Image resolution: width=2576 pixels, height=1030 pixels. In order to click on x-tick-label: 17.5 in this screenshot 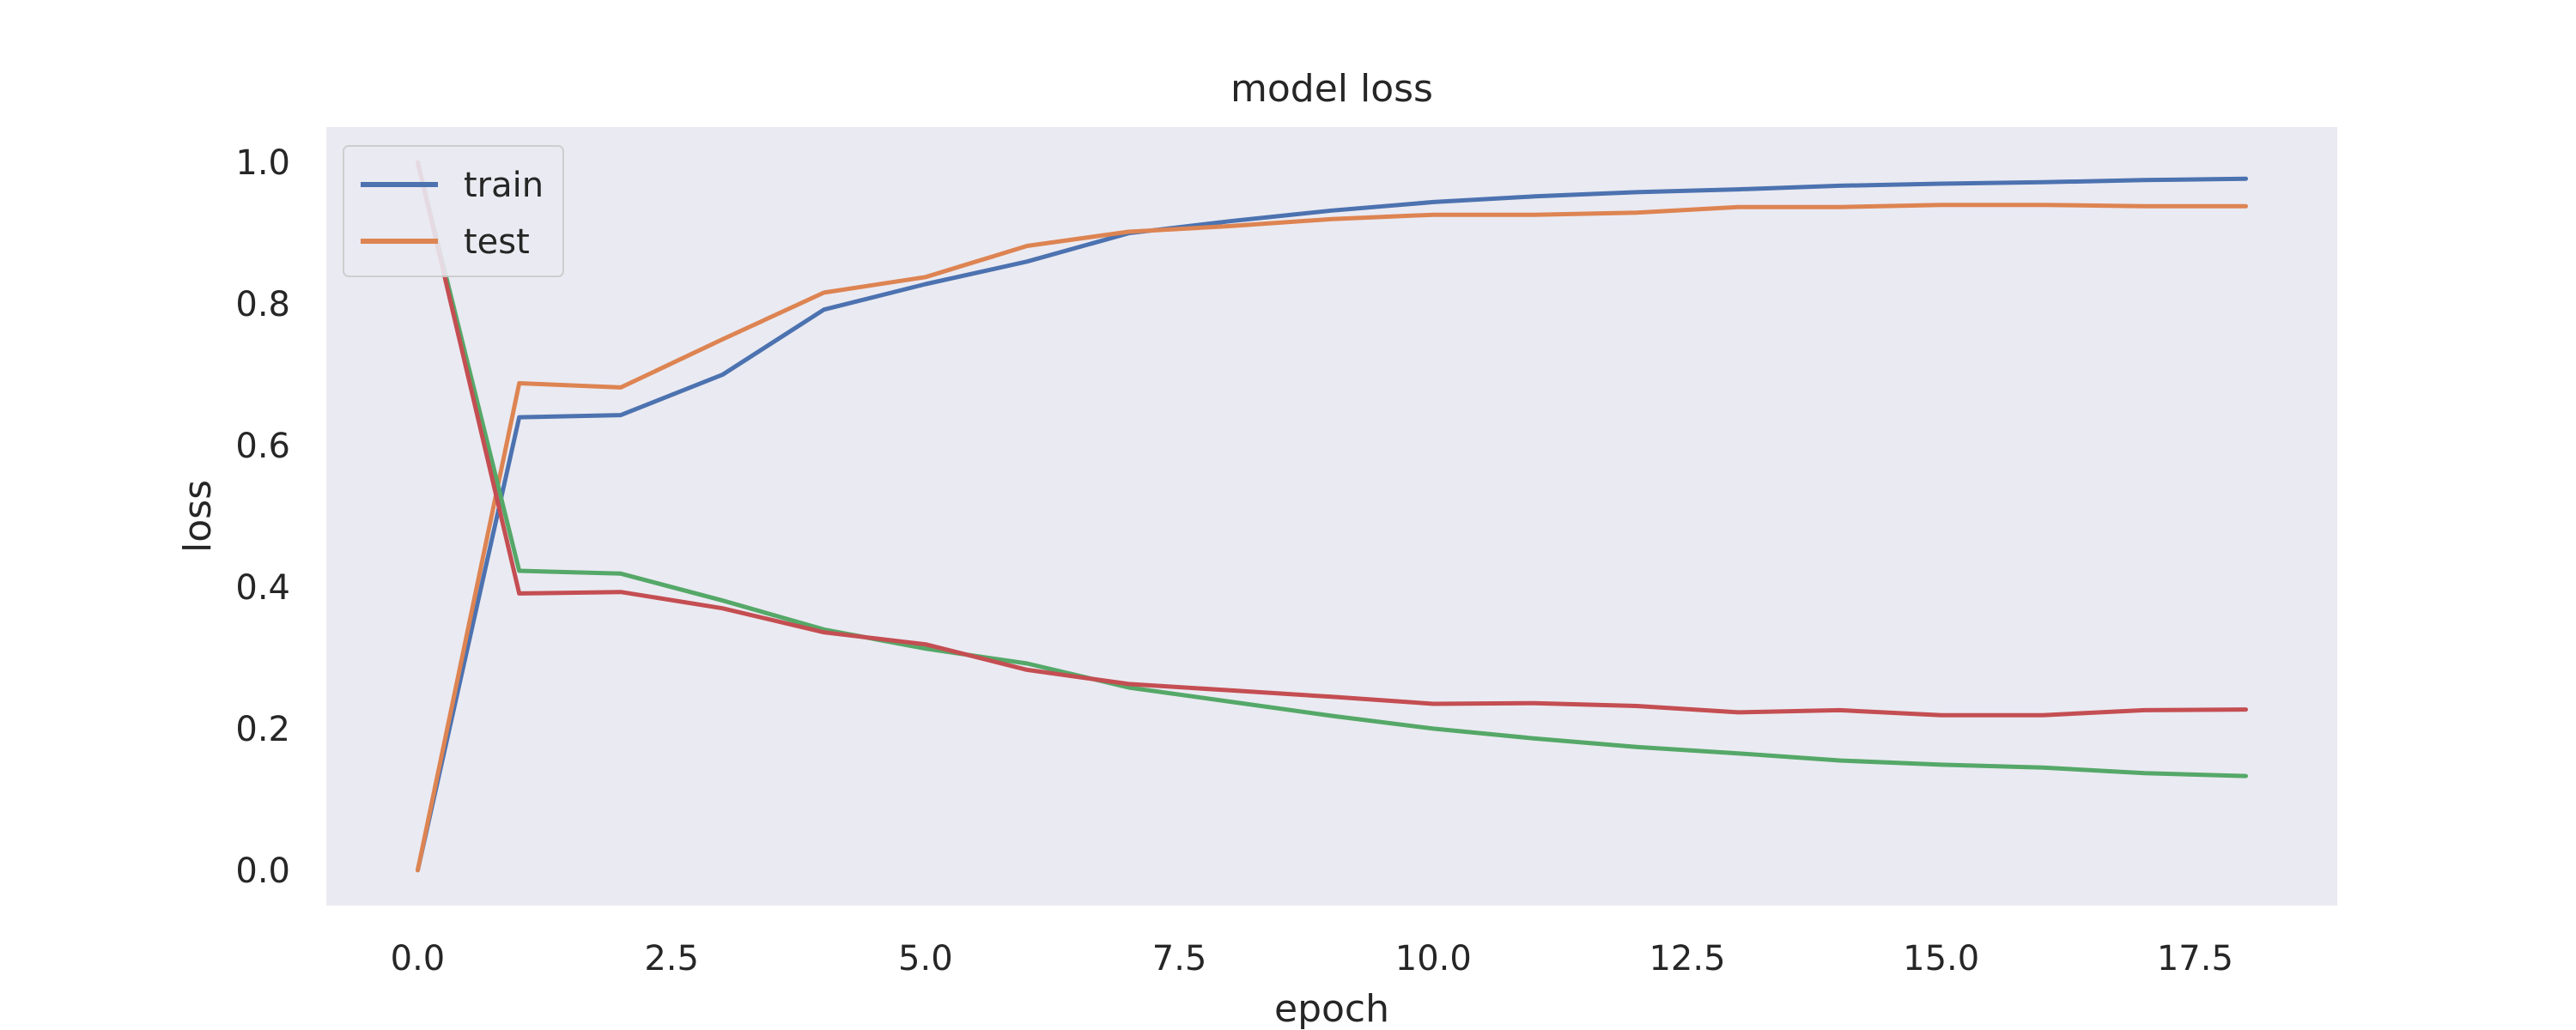, I will do `click(2195, 958)`.